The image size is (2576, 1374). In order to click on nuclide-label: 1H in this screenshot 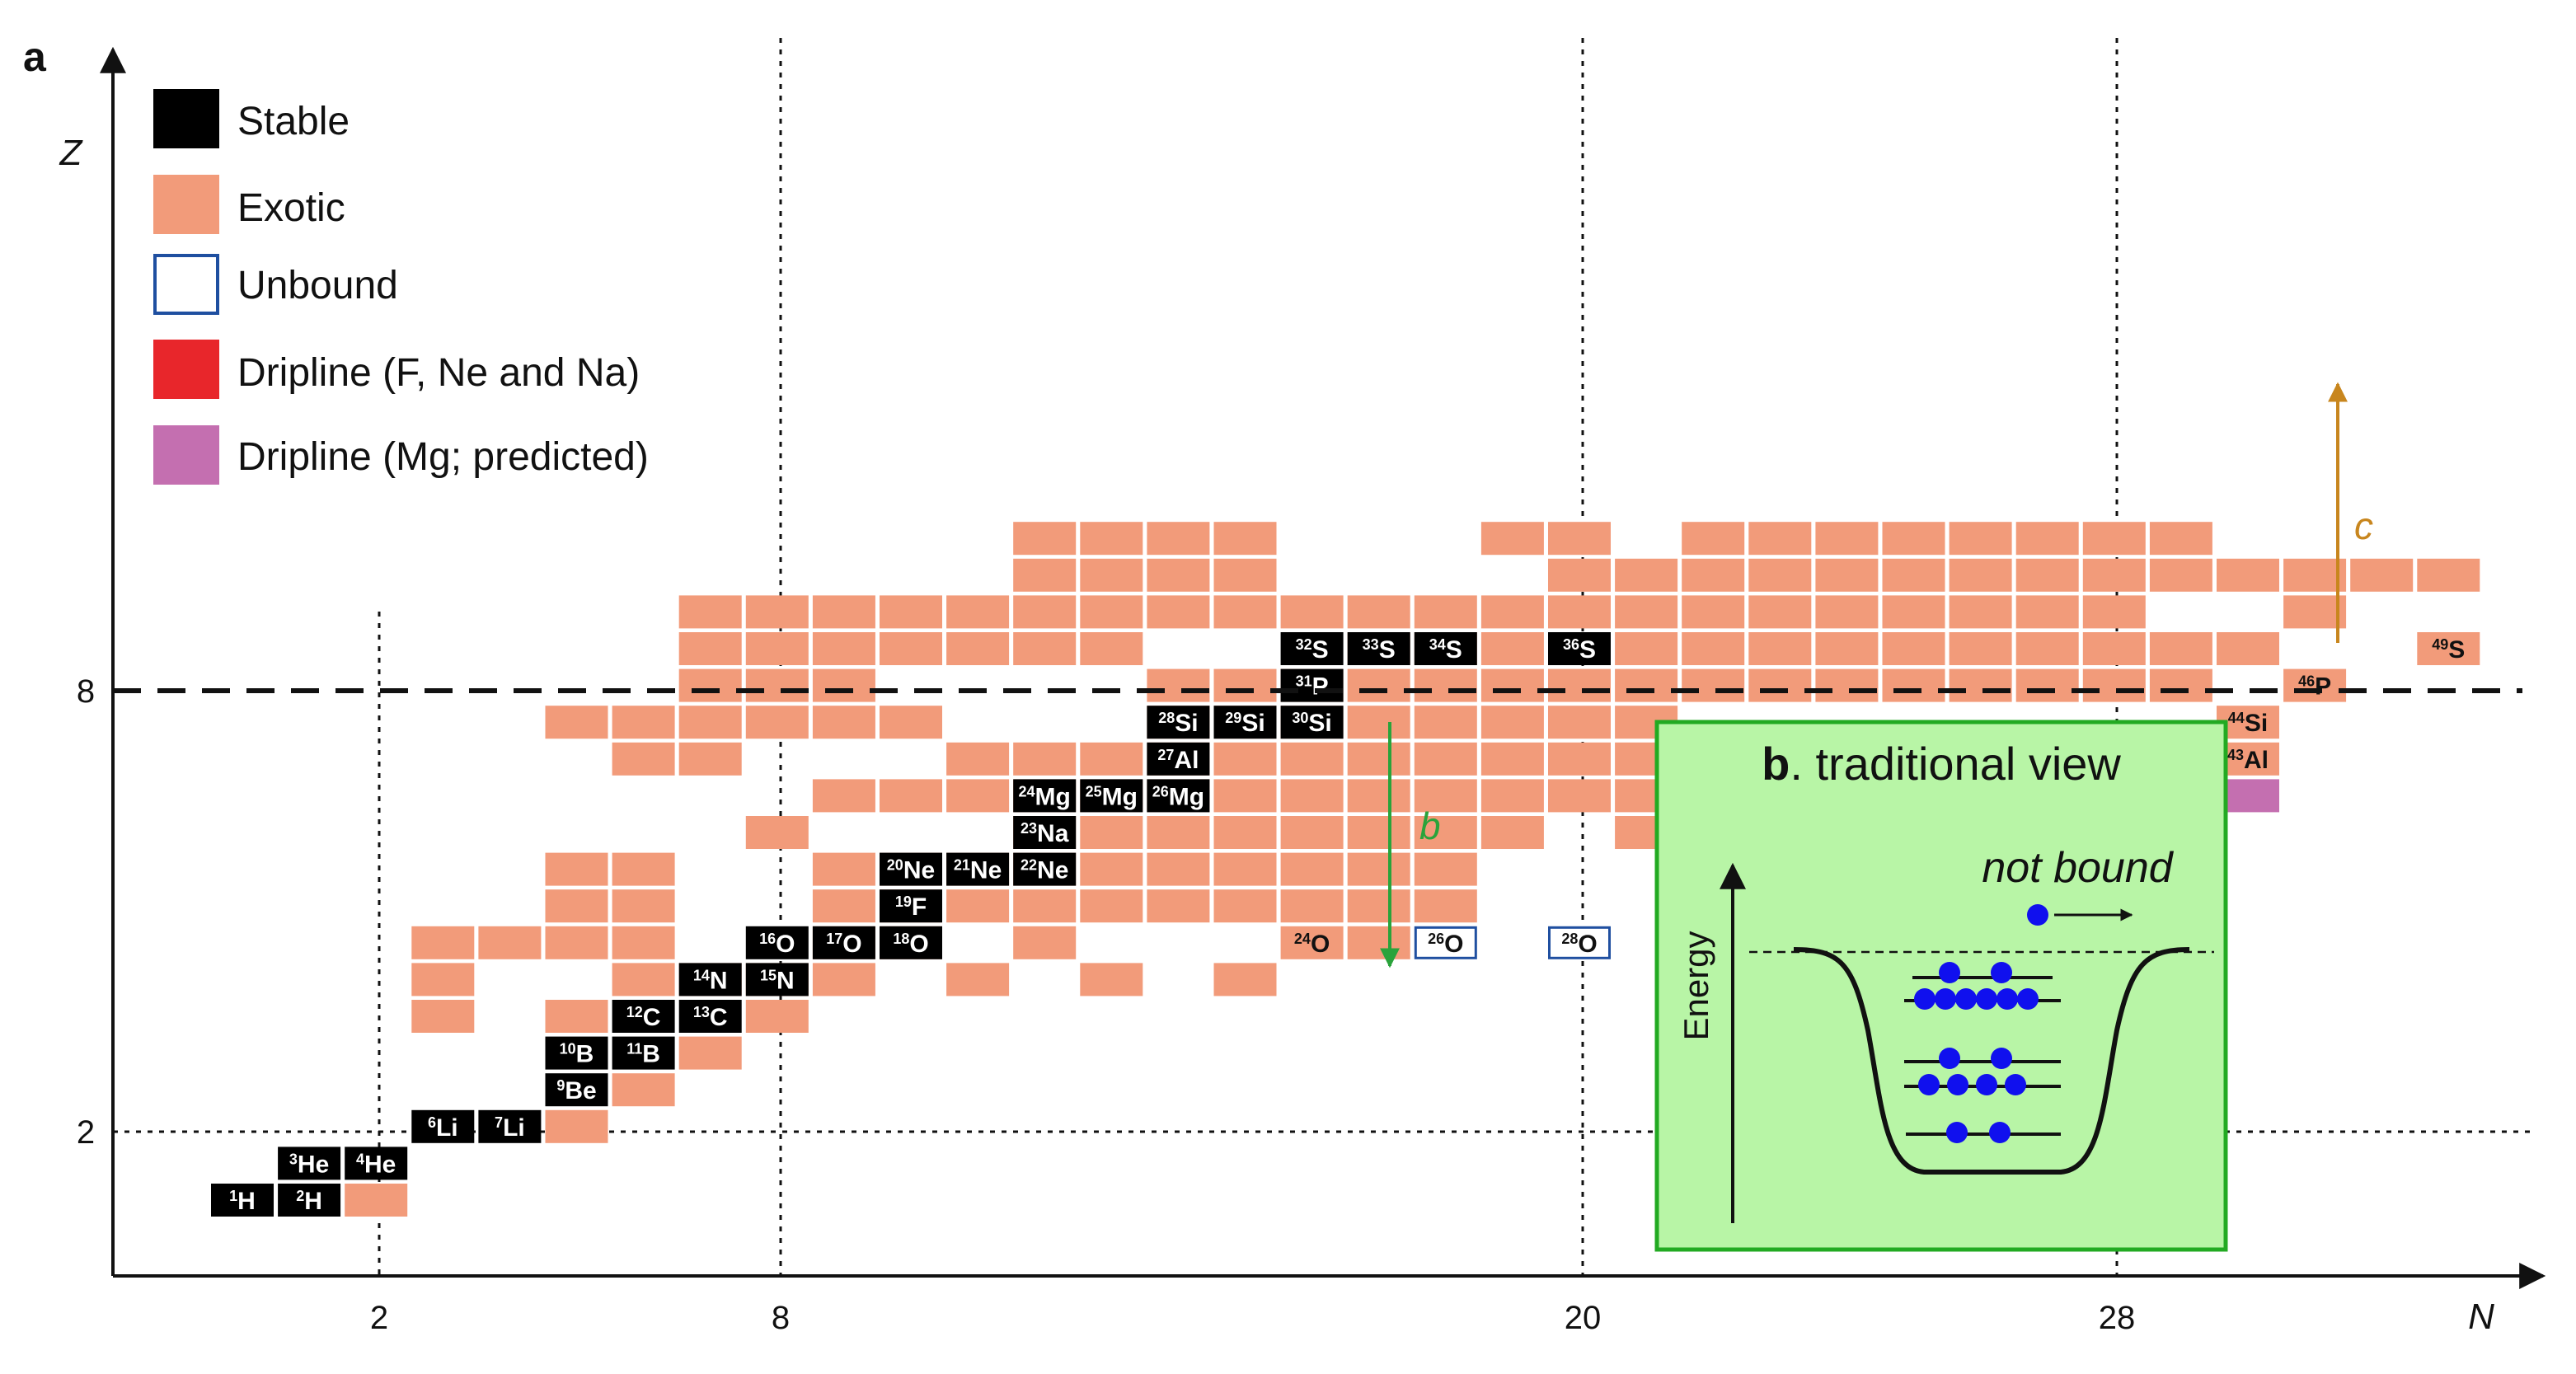, I will do `click(243, 1201)`.